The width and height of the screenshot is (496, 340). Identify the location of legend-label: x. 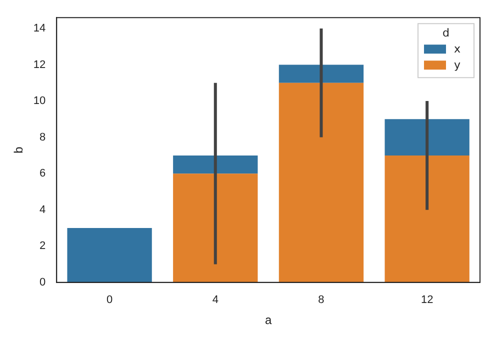
(457, 49).